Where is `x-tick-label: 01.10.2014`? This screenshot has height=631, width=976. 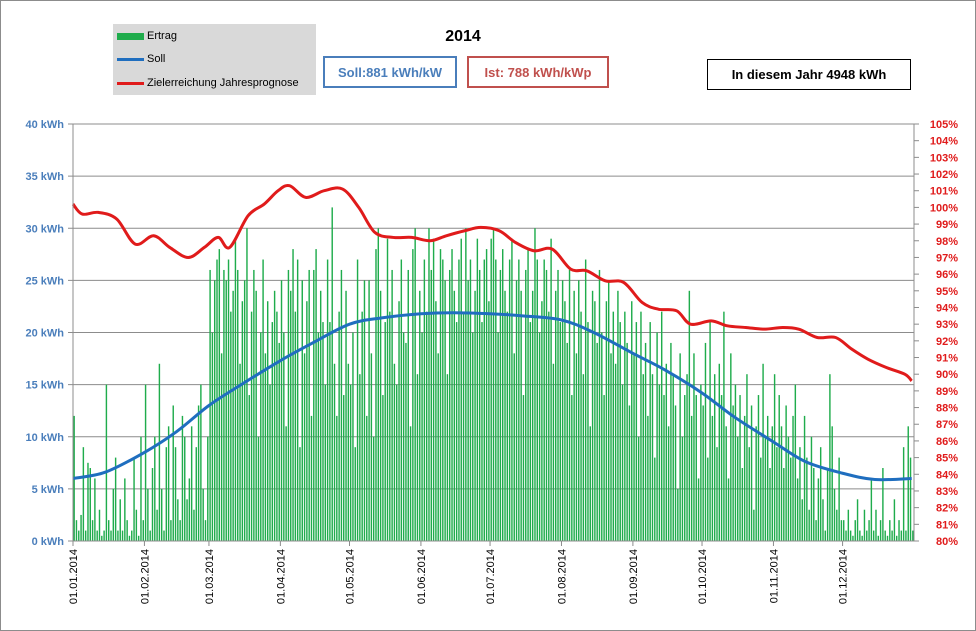
x-tick-label: 01.10.2014 is located at coordinates (703, 576).